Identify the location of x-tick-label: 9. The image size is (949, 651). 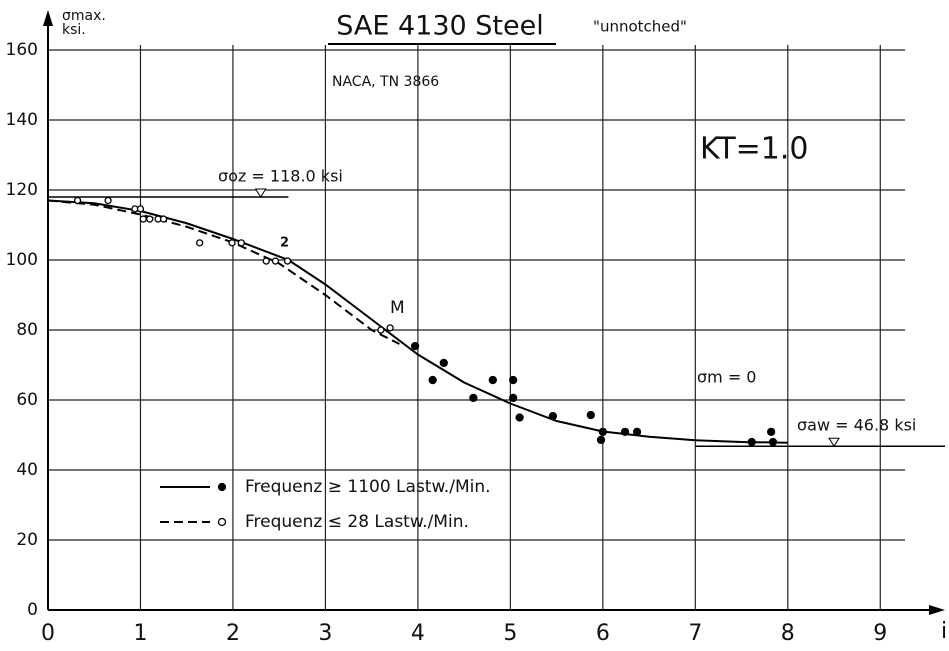
(880, 633).